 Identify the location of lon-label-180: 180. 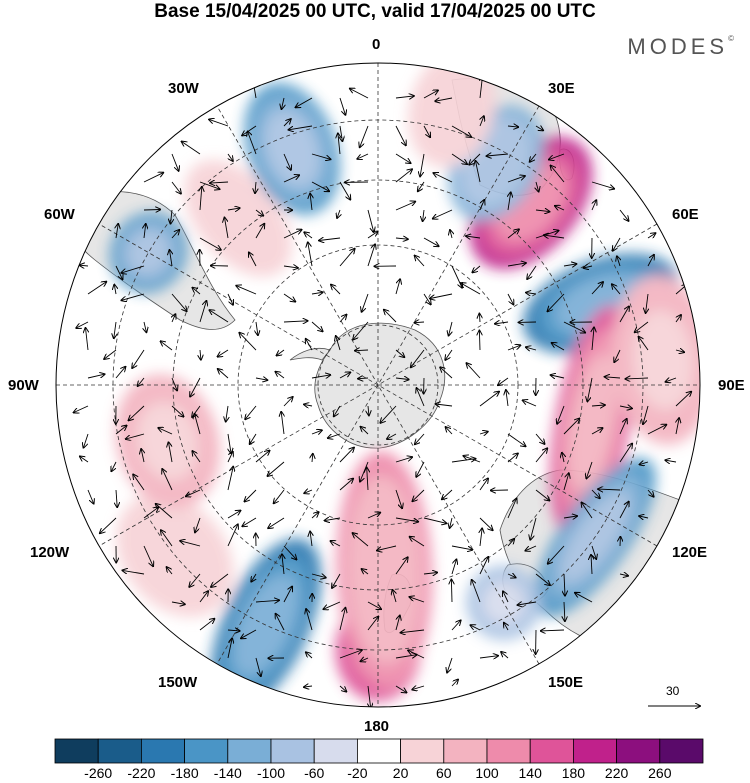
(377, 726).